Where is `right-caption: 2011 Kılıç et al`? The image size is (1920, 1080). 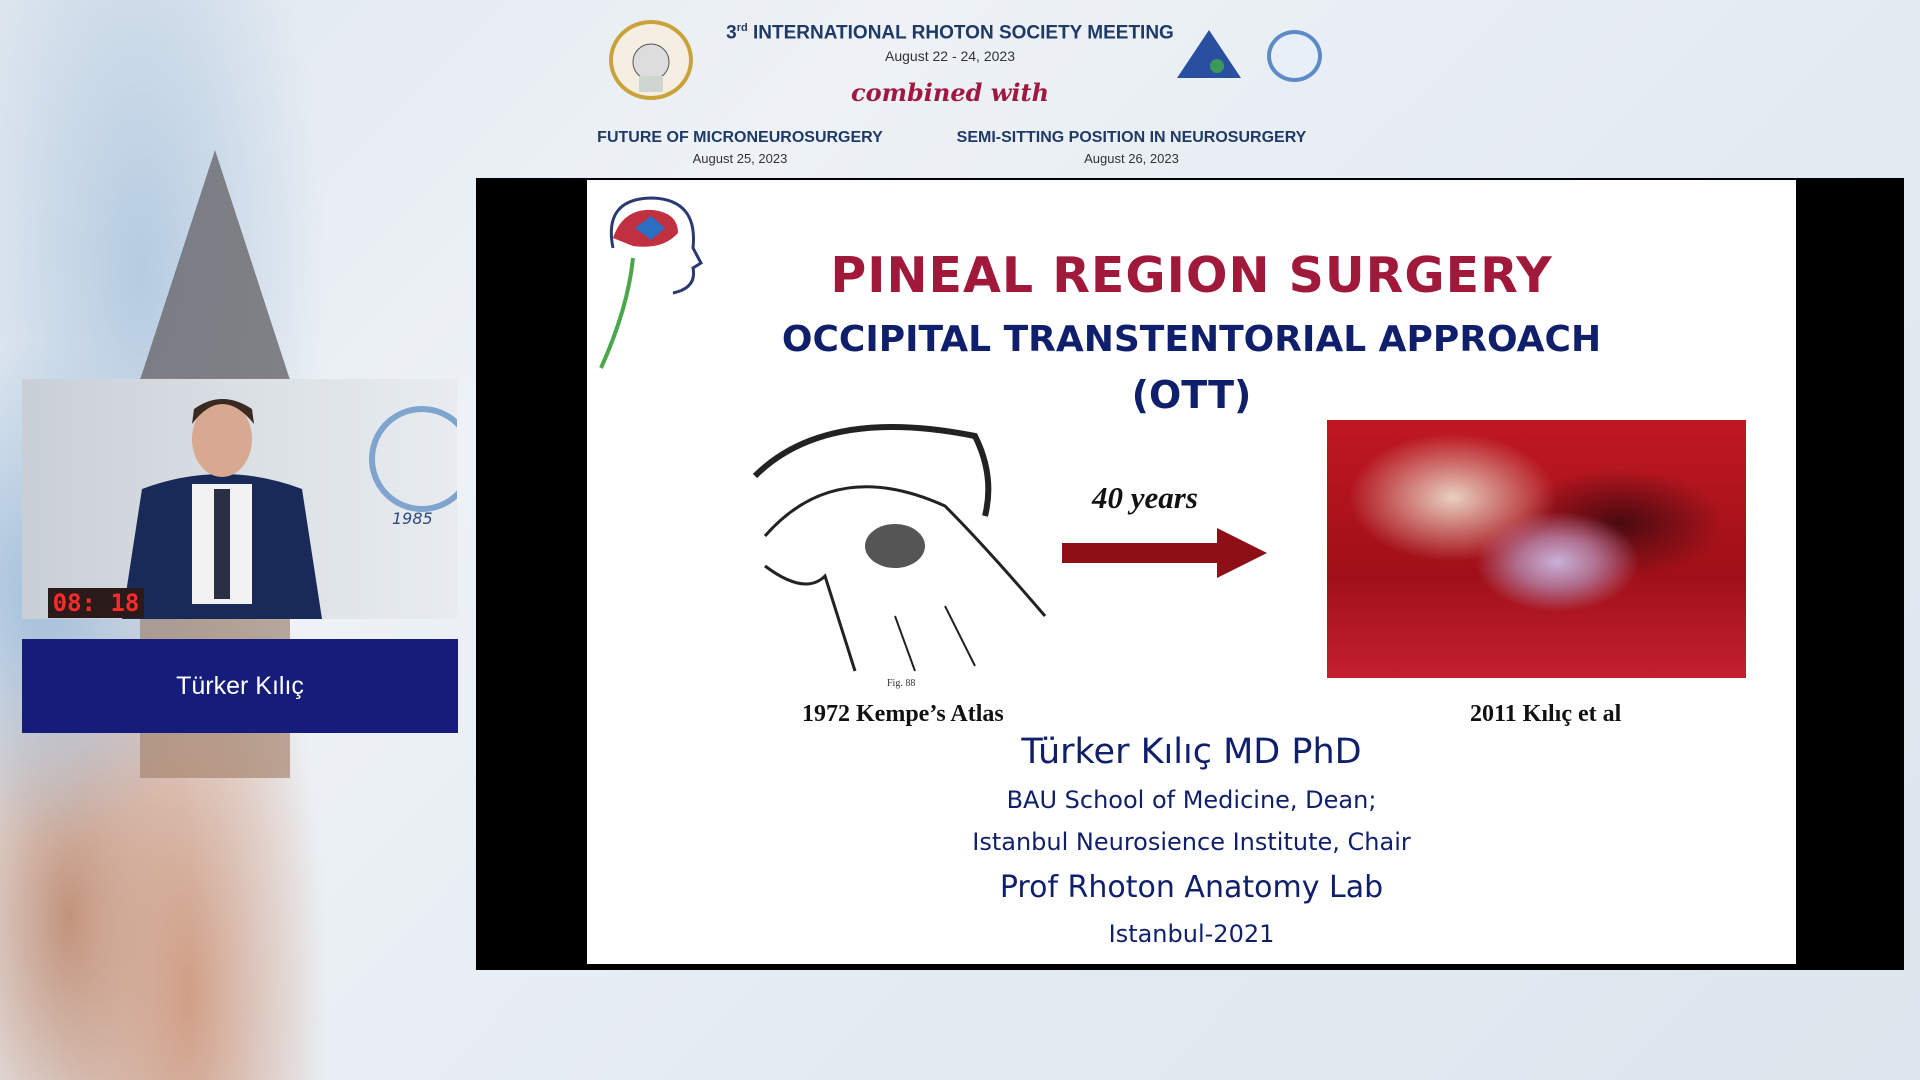 right-caption: 2011 Kılıç et al is located at coordinates (1546, 714).